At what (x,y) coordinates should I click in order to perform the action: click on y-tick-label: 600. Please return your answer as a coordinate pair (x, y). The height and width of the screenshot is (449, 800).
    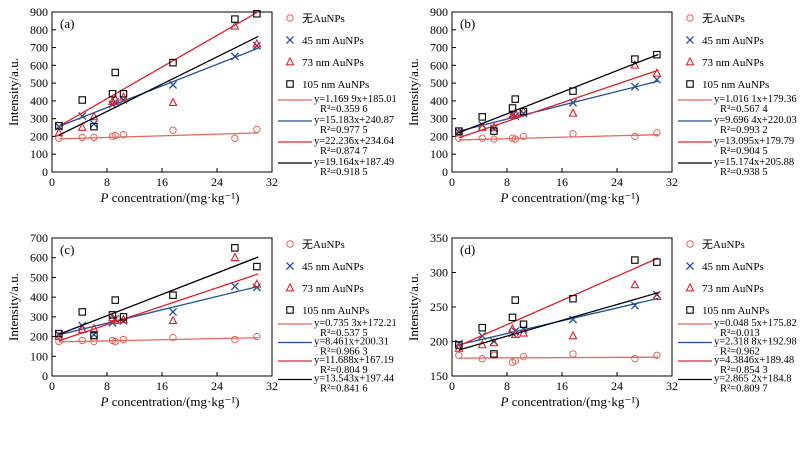
    Looking at the image, I should click on (39, 65).